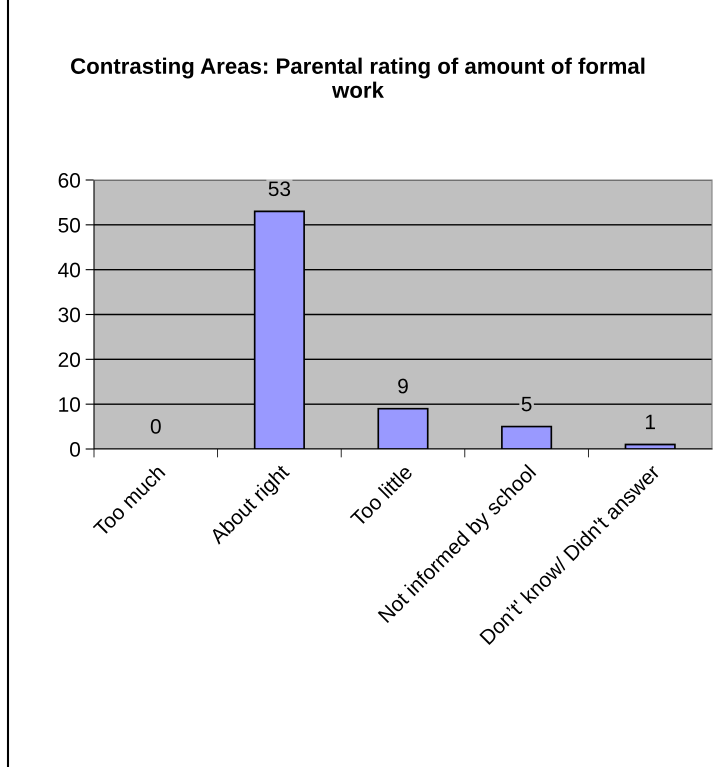  Describe the element at coordinates (75, 449) in the screenshot. I see `y-tick-label: 0` at that location.